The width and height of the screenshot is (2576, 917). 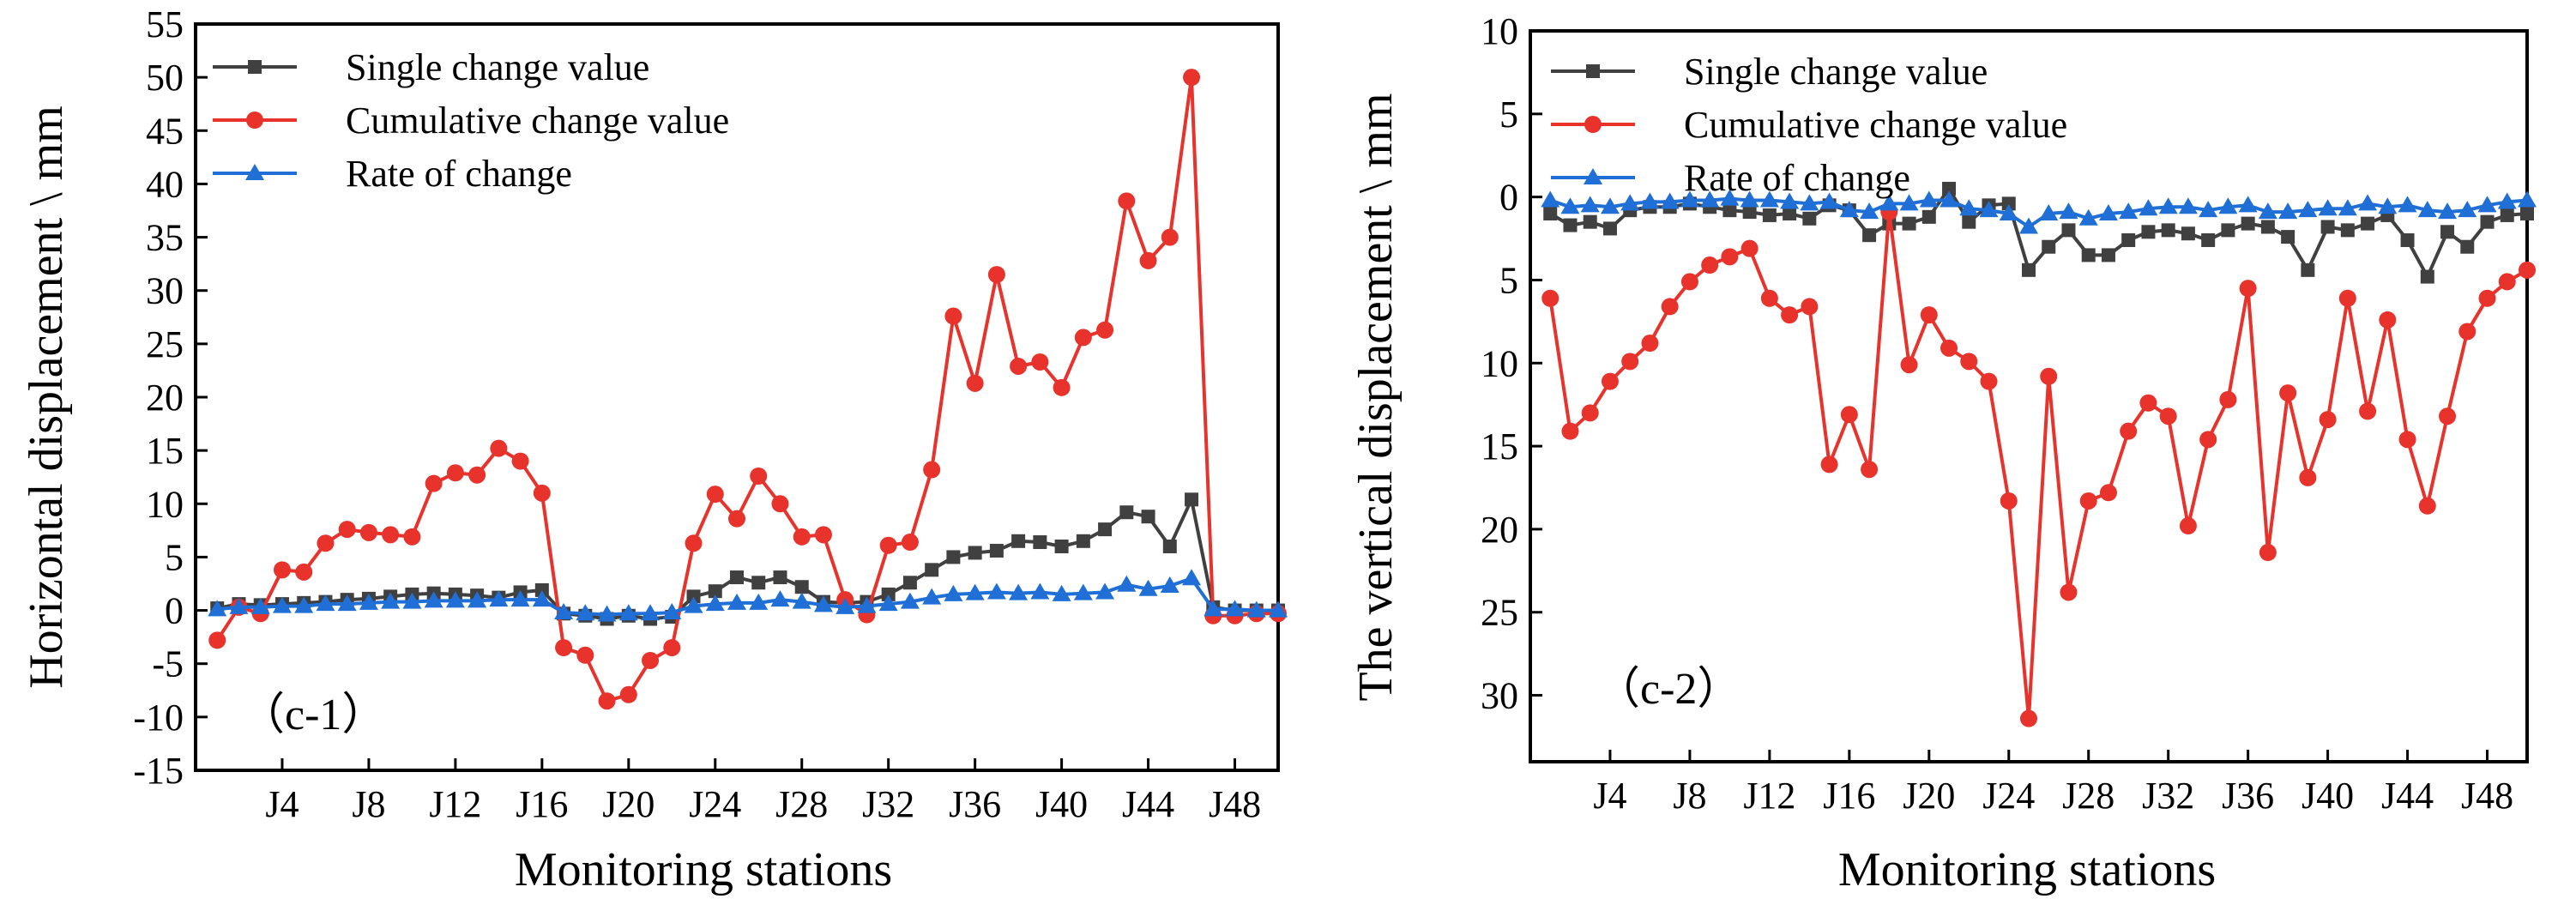 I want to click on x-tick-label: J32, so click(x=2168, y=796).